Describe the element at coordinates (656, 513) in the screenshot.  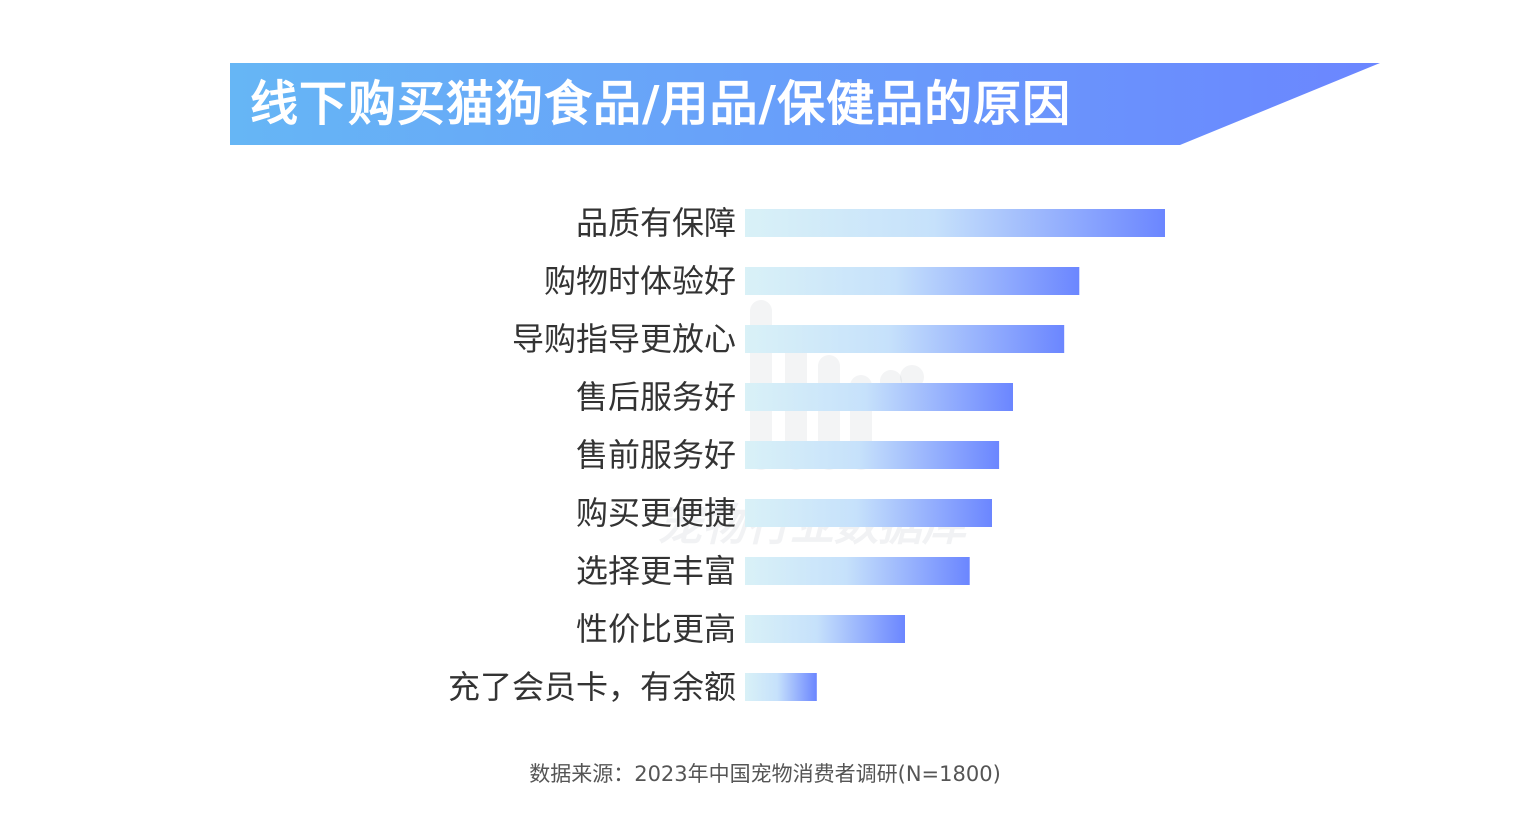
I see `category-label-6: 购买更便捷` at that location.